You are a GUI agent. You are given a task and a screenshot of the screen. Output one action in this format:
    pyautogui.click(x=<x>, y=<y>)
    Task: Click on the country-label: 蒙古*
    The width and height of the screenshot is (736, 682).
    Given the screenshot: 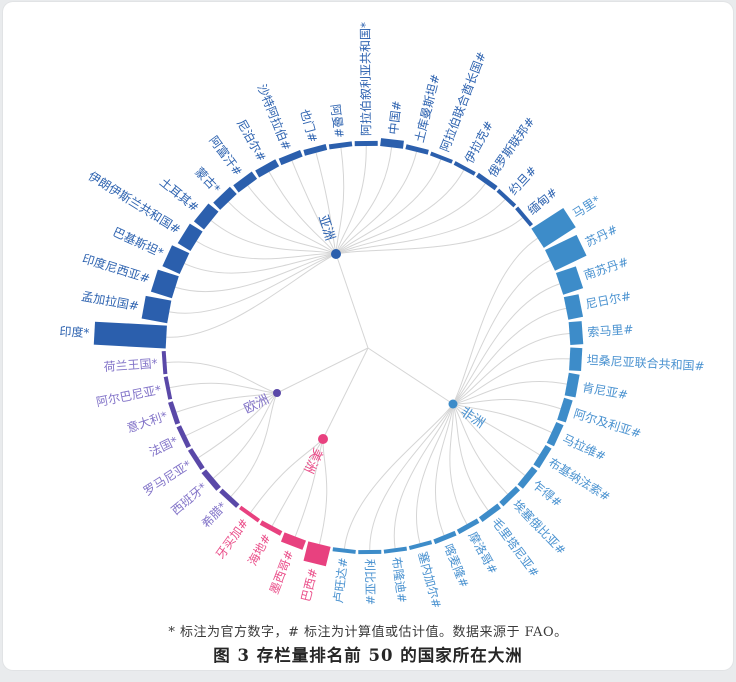 What is the action you would take?
    pyautogui.click(x=208, y=180)
    